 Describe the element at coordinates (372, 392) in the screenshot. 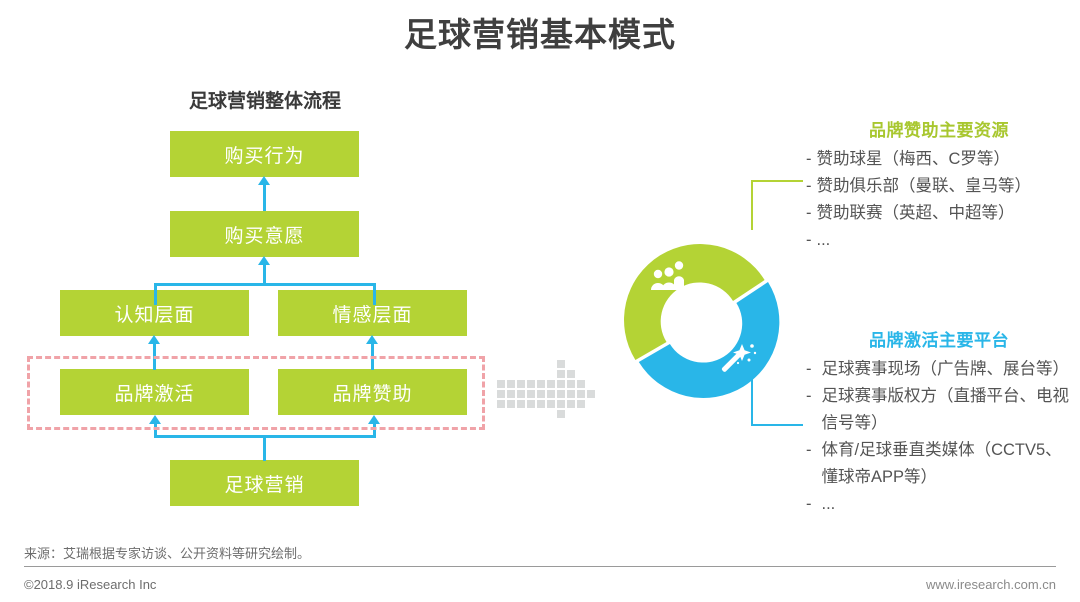

I see `flow-box-brand-sponsorship: 品牌赞助` at that location.